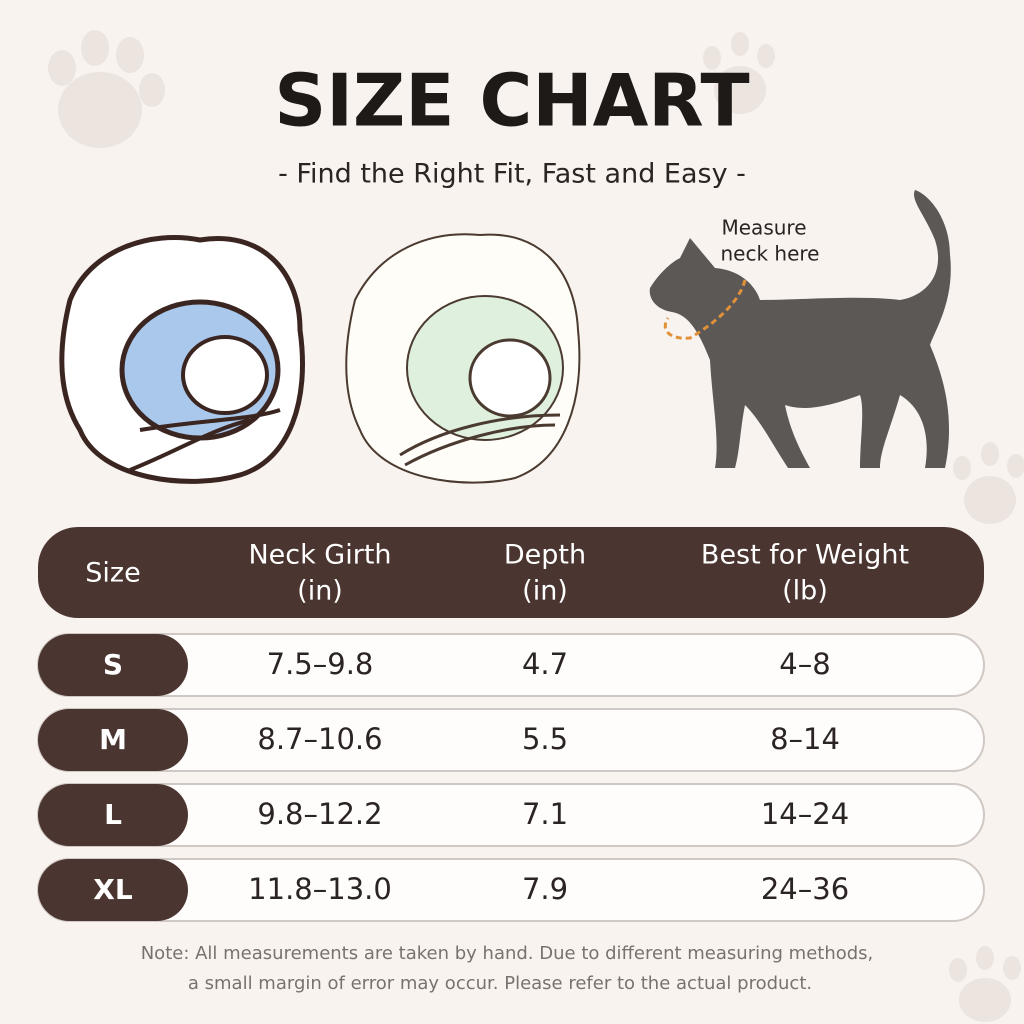 This screenshot has height=1024, width=1024. What do you see at coordinates (545, 814) in the screenshot?
I see `table-cell: 7.1` at bounding box center [545, 814].